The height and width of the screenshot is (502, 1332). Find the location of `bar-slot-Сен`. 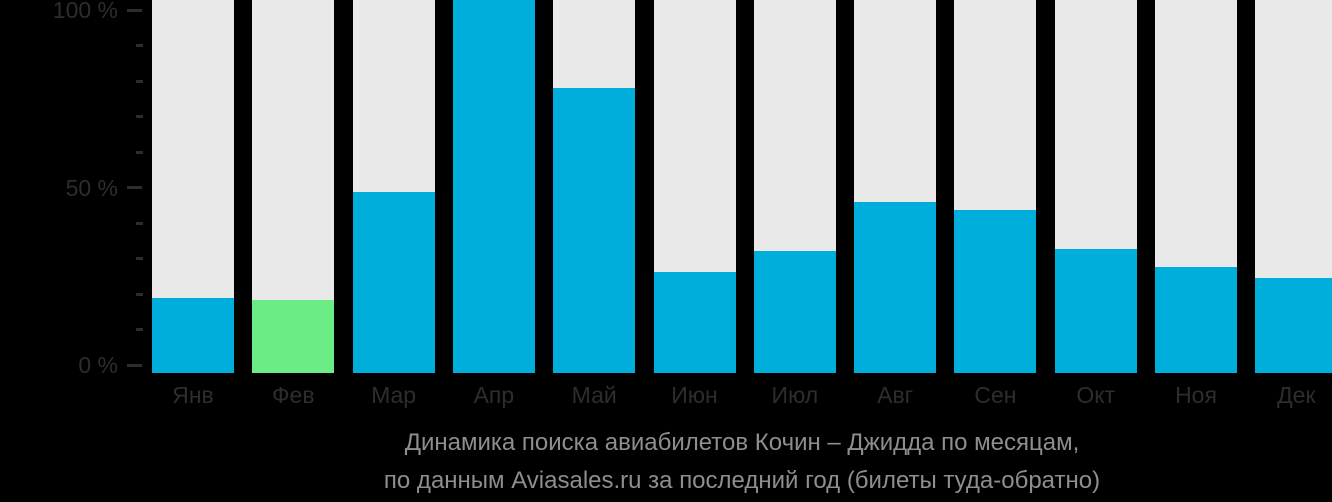

bar-slot-Сен is located at coordinates (995, 186).